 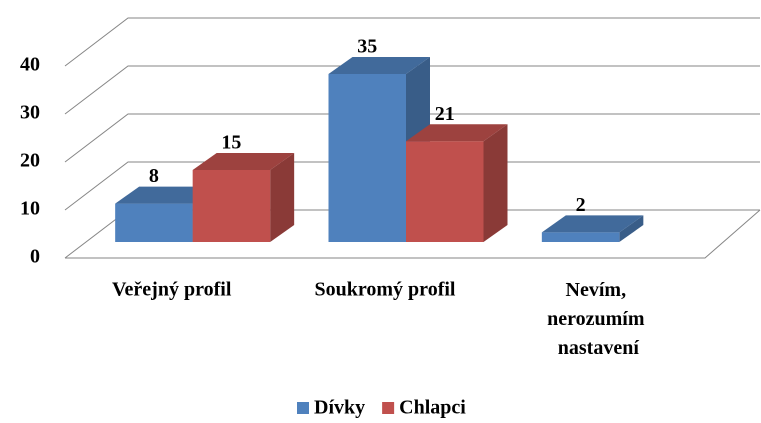 What do you see at coordinates (385, 290) in the screenshot?
I see `x-tick-label: Soukromý profil` at bounding box center [385, 290].